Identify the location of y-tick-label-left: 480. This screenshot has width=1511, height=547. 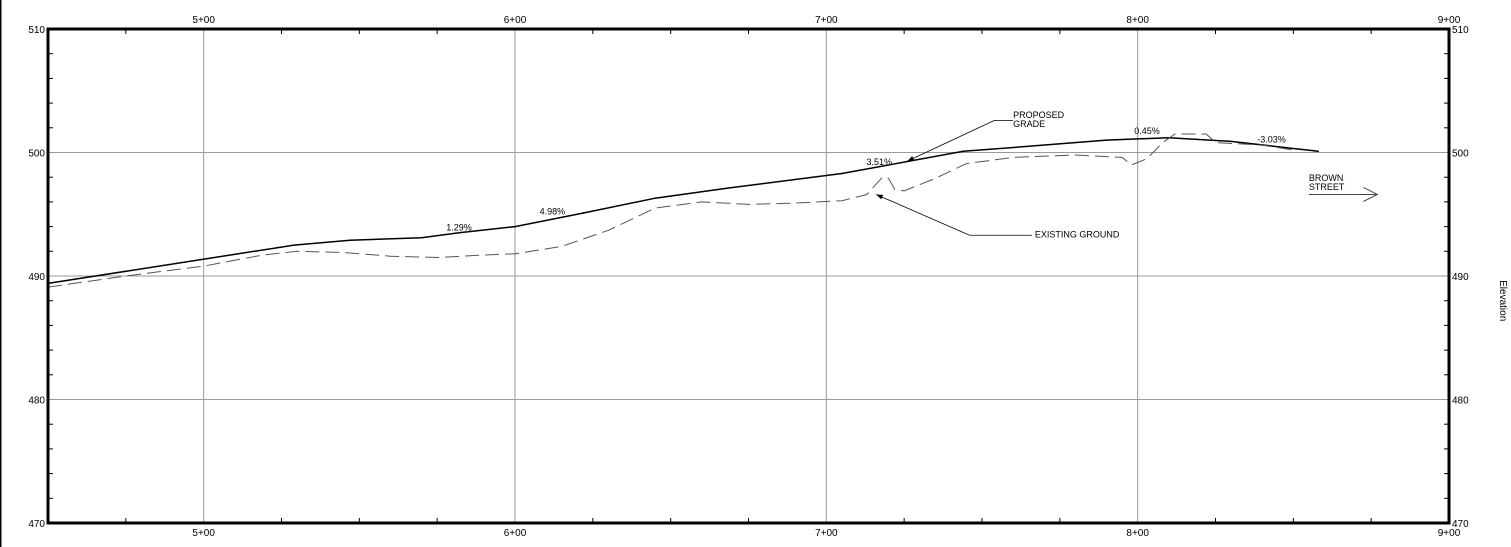
(36, 401).